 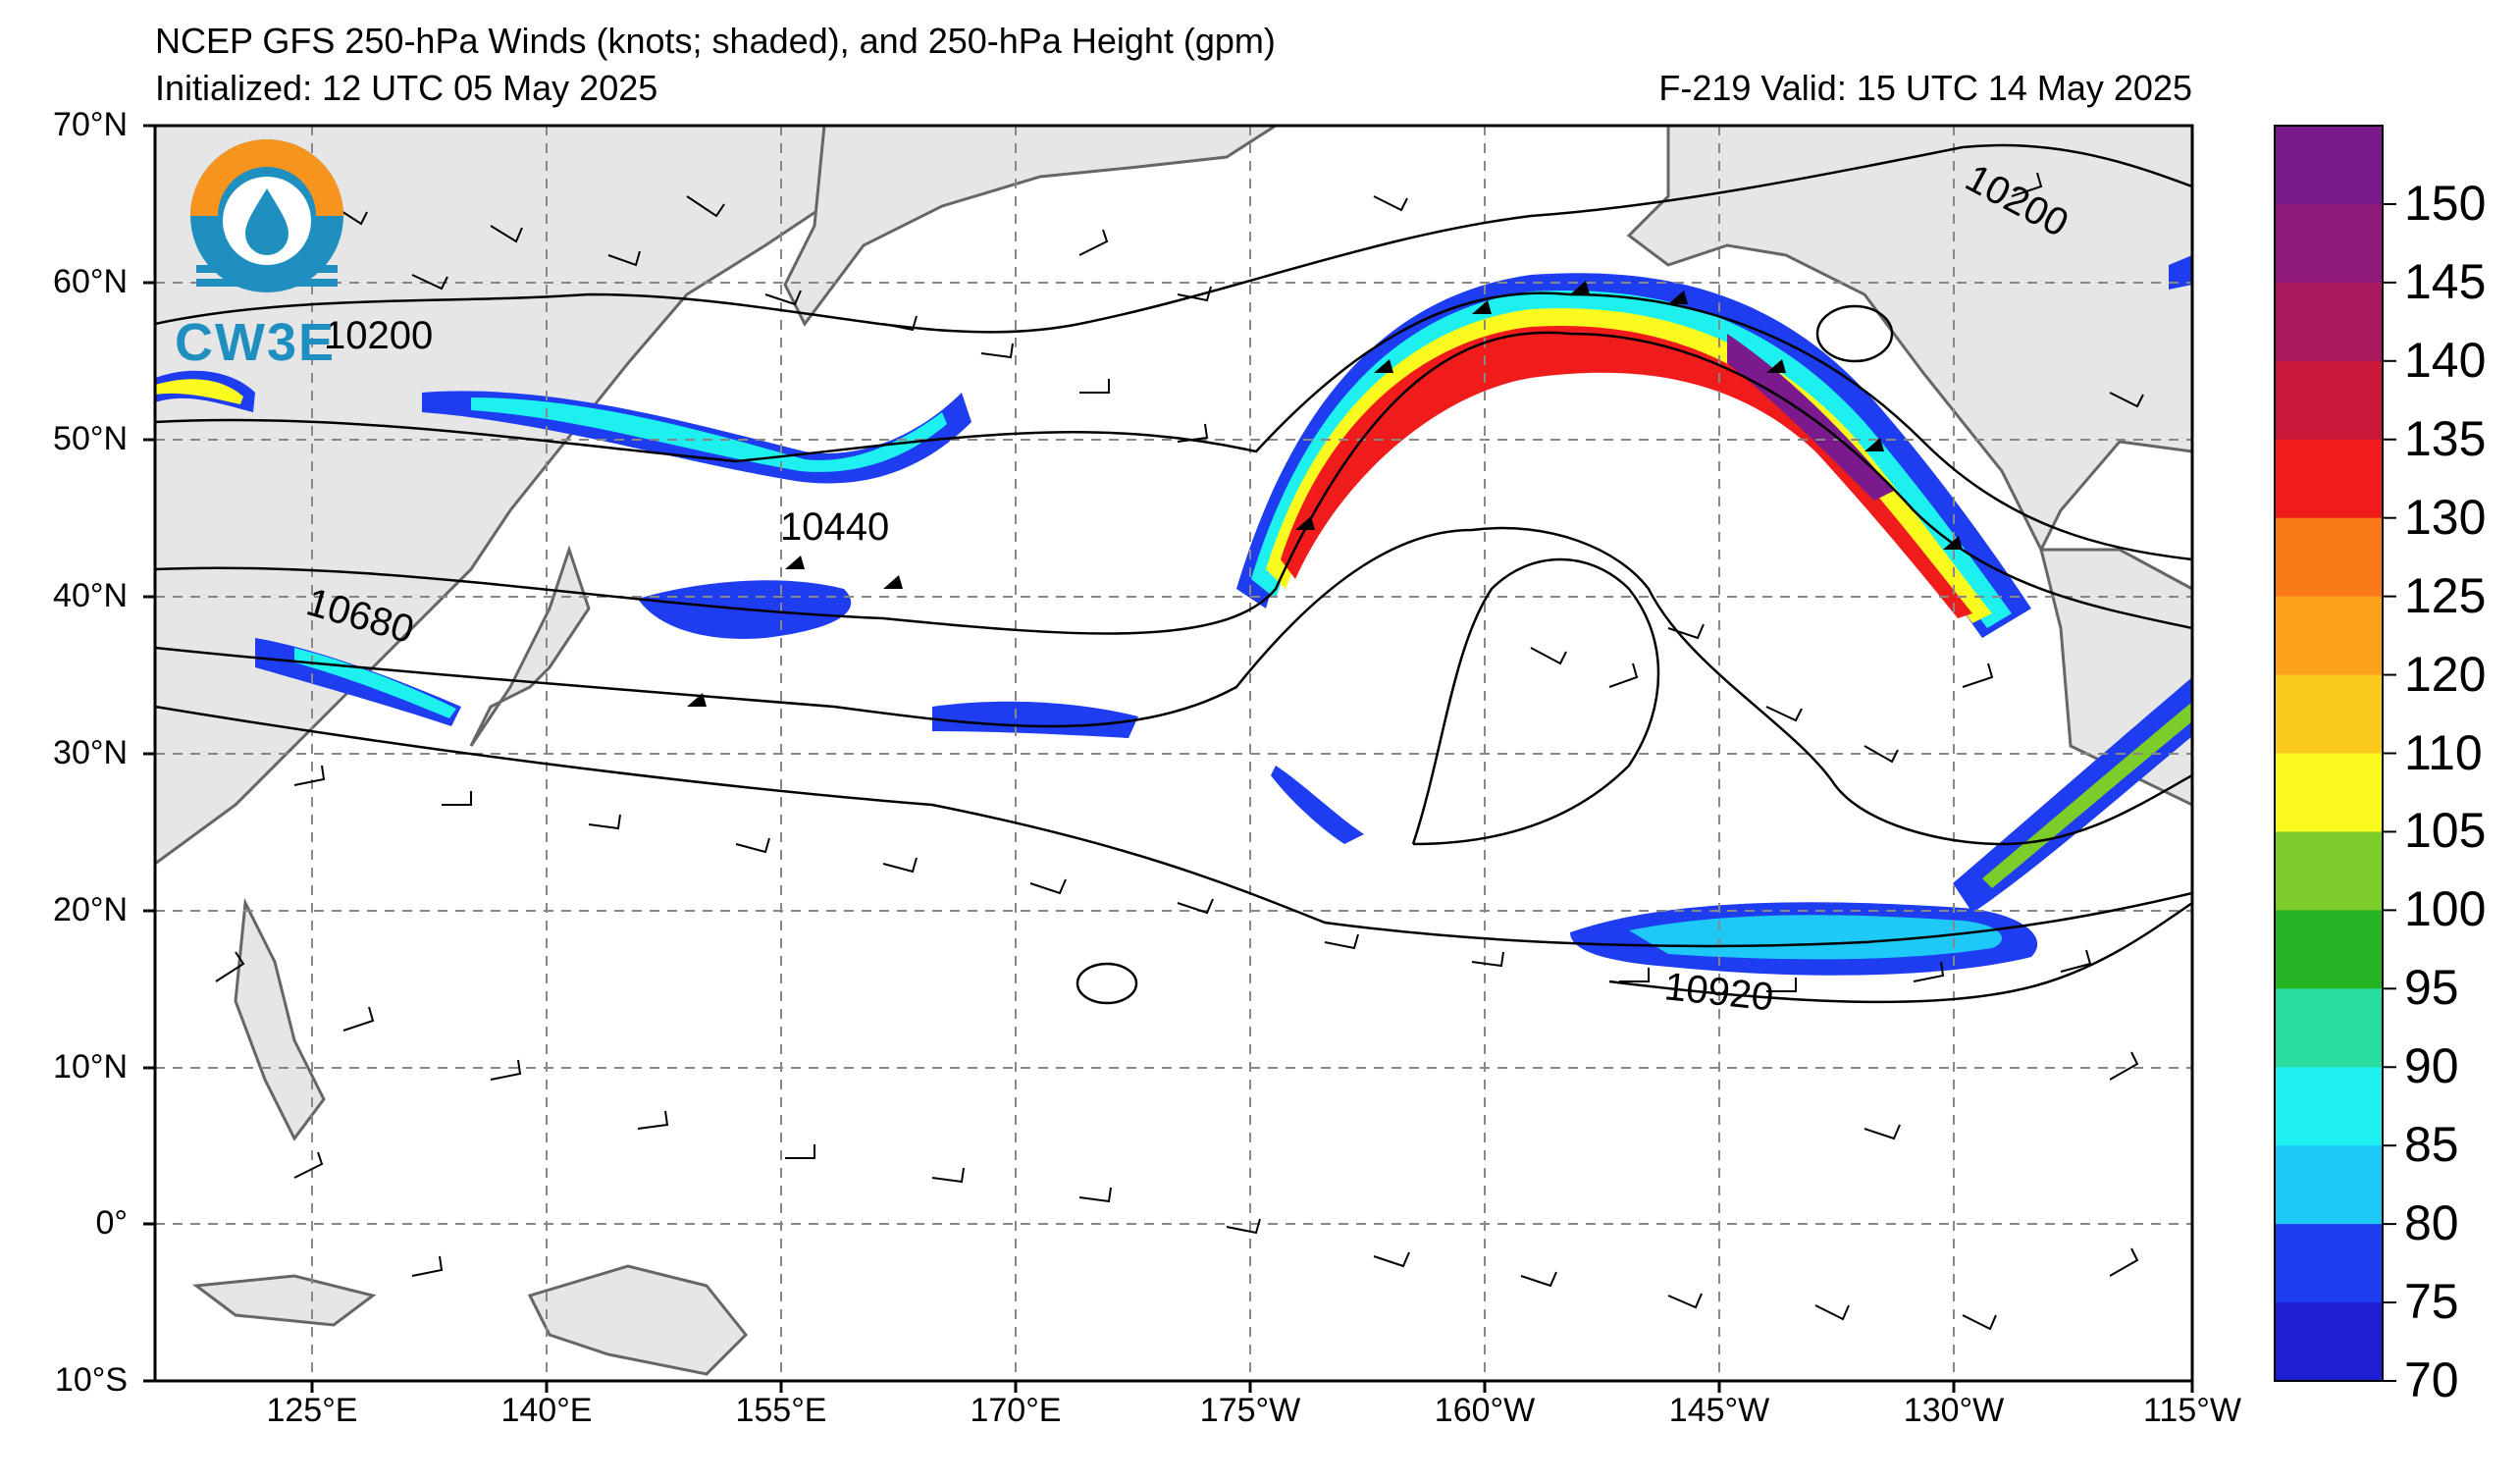 I want to click on lat-label-20n: 20°N, so click(x=90, y=909).